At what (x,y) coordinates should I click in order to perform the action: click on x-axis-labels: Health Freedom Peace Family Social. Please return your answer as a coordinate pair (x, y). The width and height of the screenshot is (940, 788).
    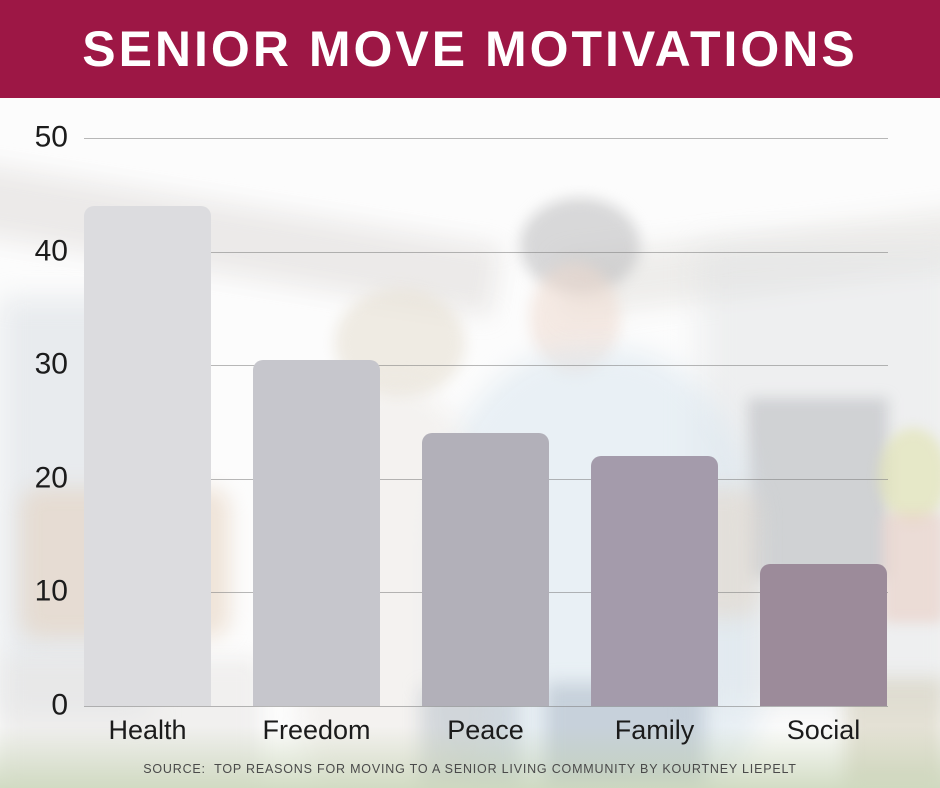
    Looking at the image, I should click on (486, 731).